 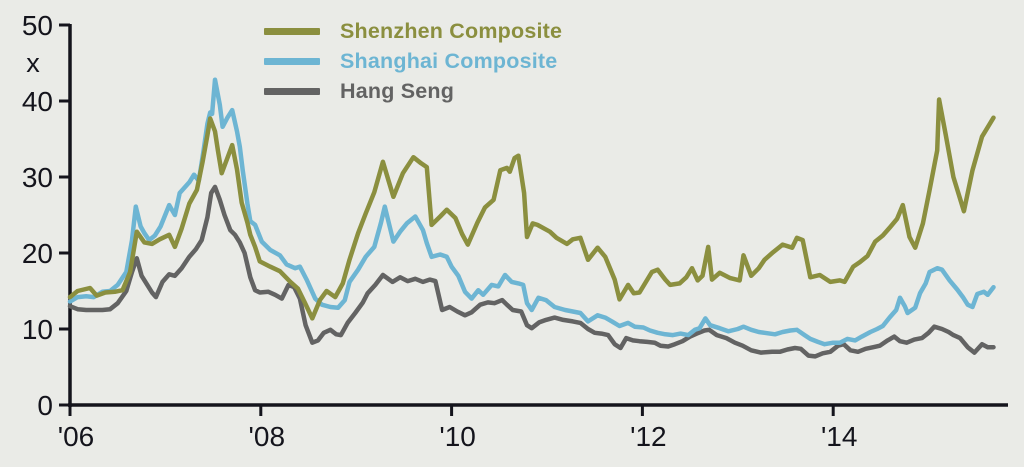 I want to click on legend-item-shanghai: Shanghai Composite, so click(x=413, y=61).